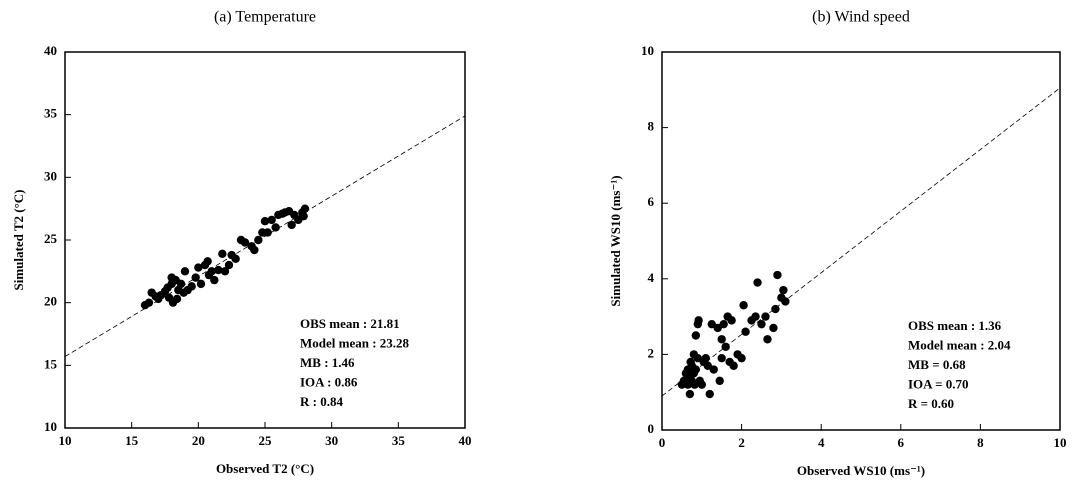  What do you see at coordinates (327, 362) in the screenshot?
I see `stat-annotation: MB : 1.46` at bounding box center [327, 362].